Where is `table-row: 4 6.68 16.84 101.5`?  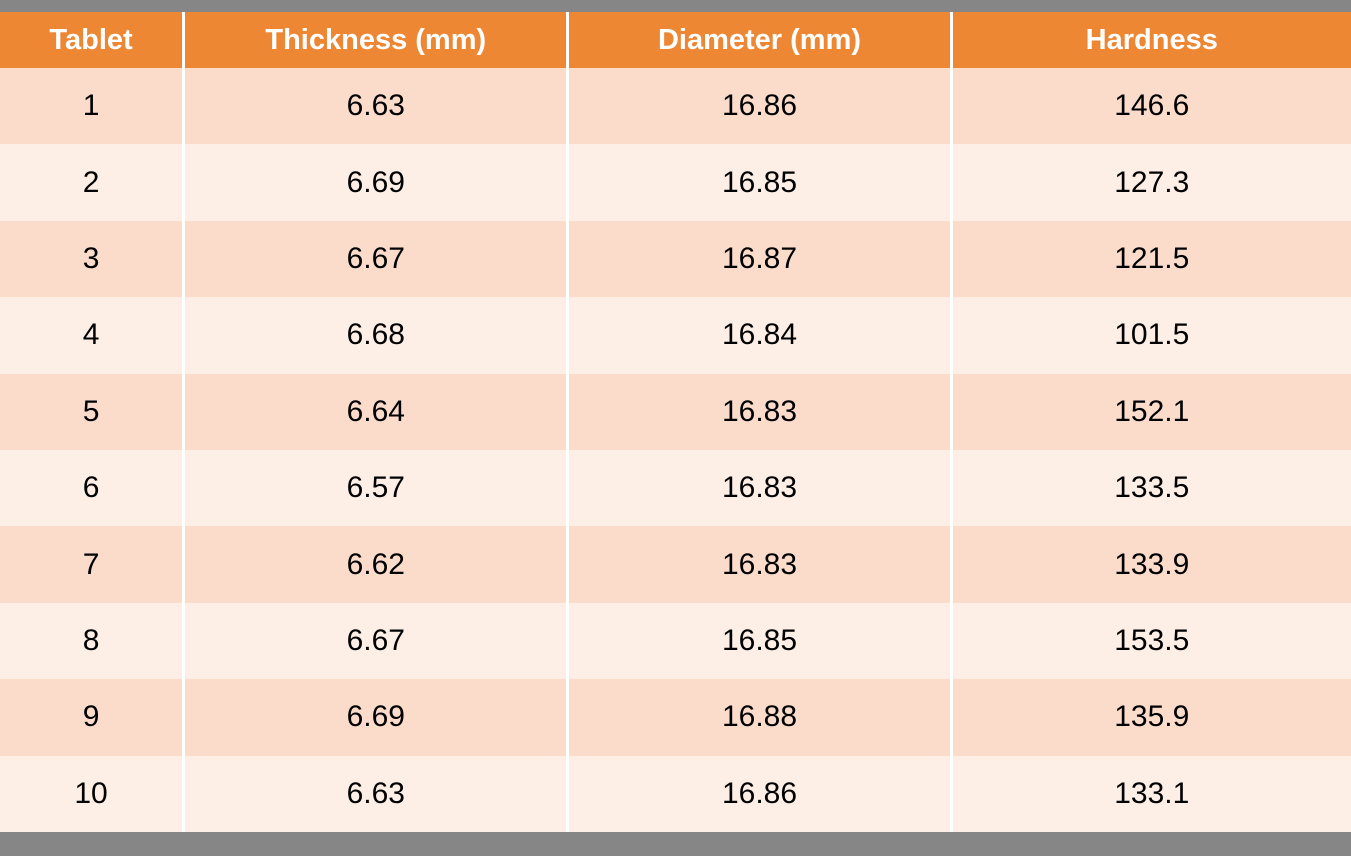
table-row: 4 6.68 16.84 101.5 is located at coordinates (675, 335).